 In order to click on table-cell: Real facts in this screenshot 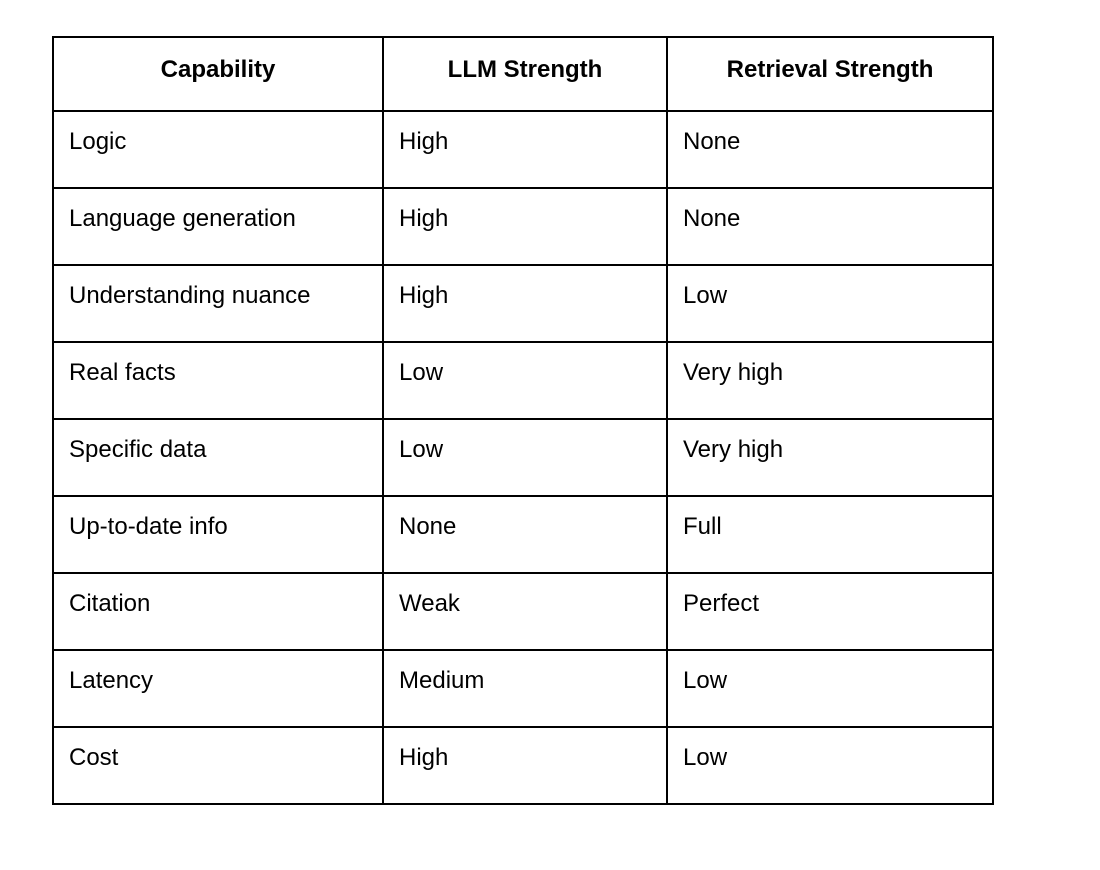, I will do `click(218, 380)`.